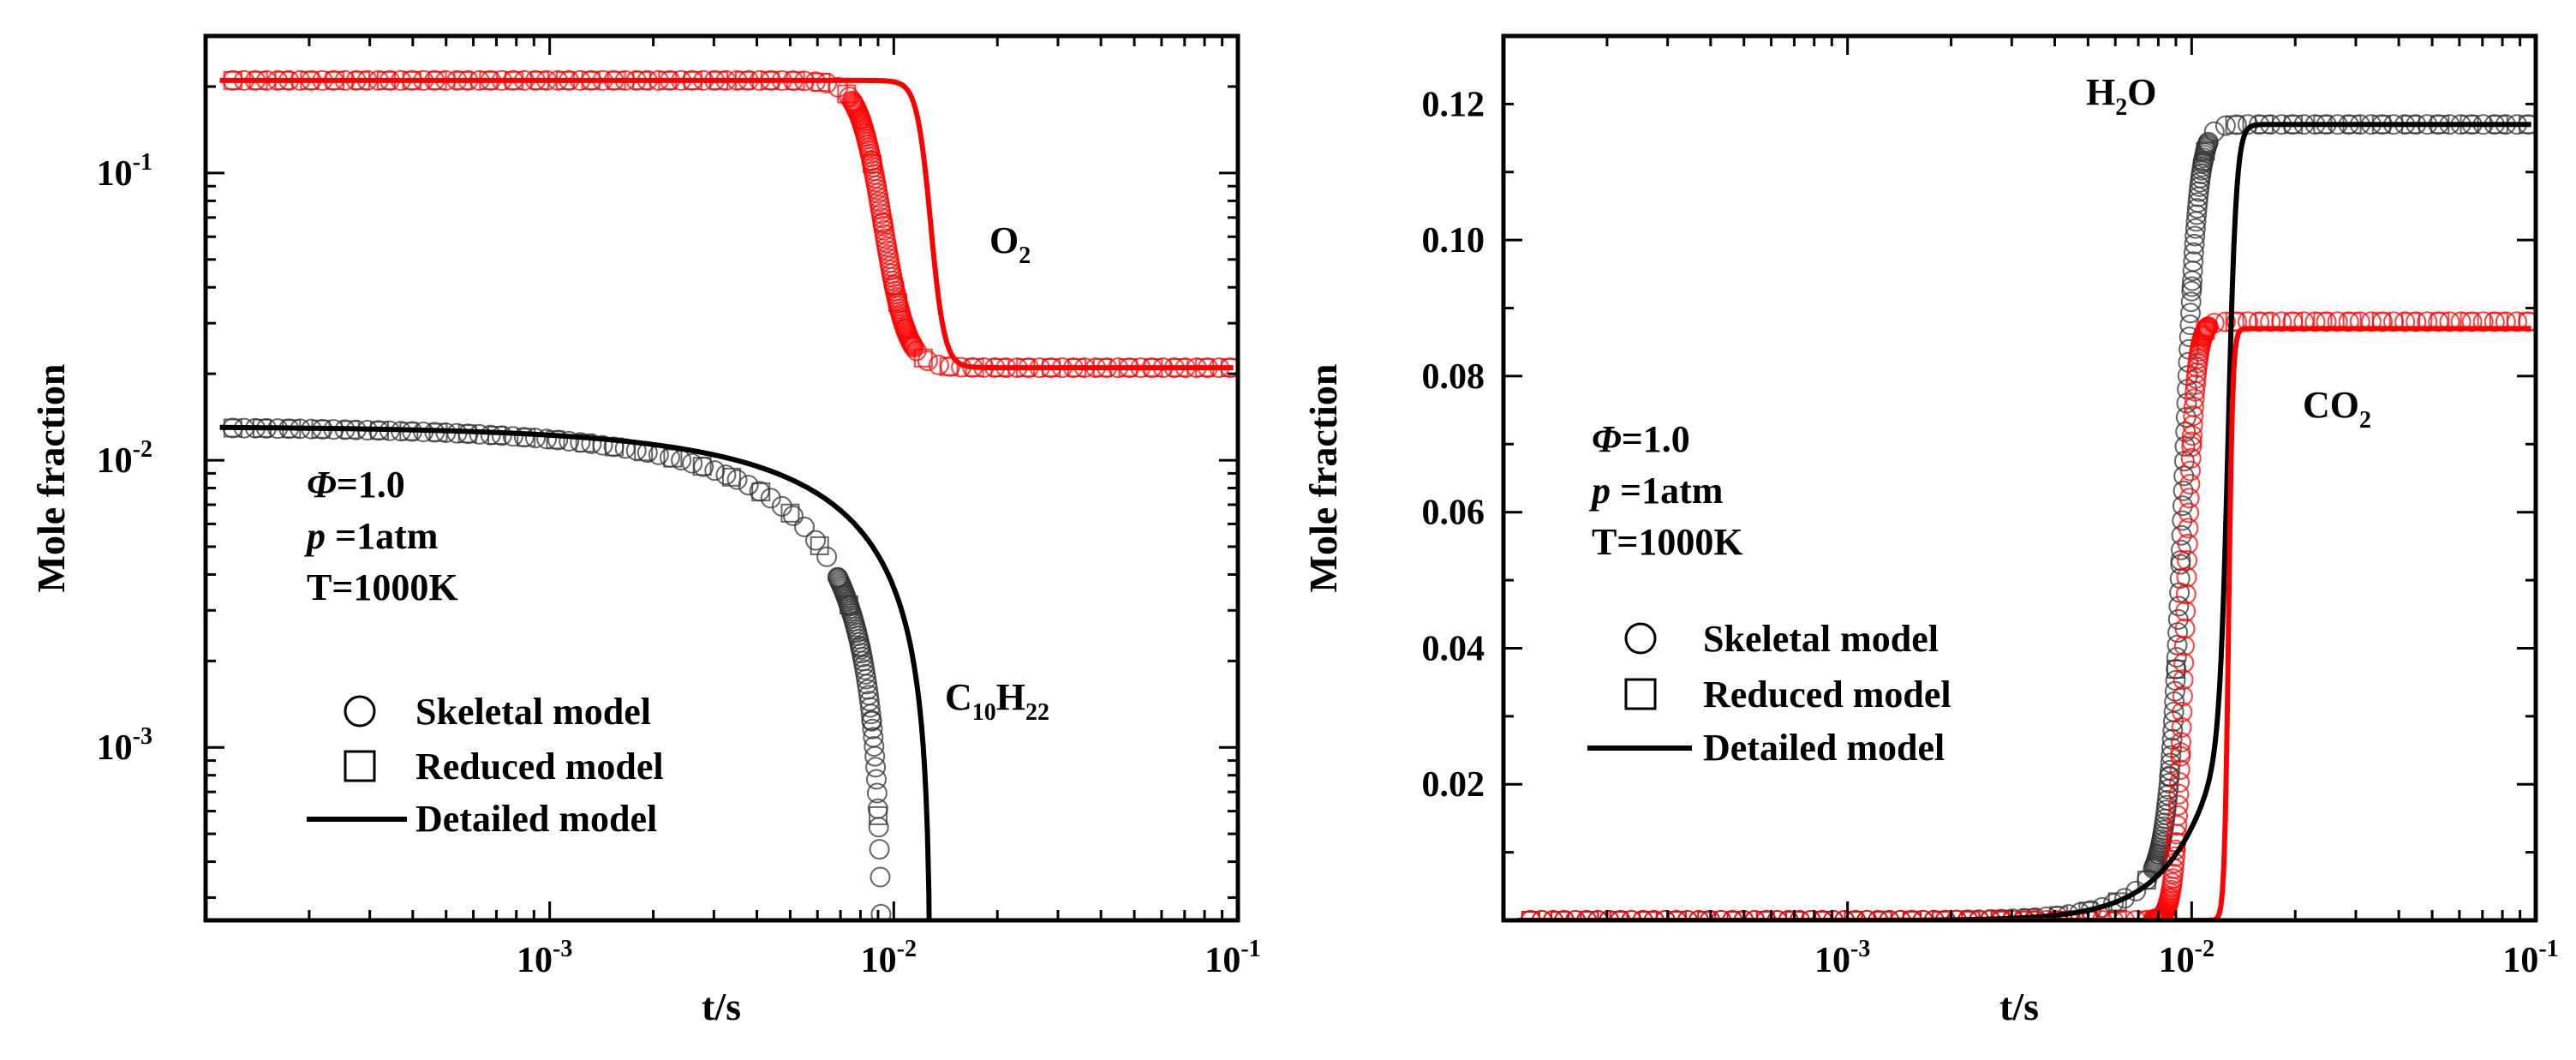  I want to click on left-legend-reduced: Reduced model, so click(540, 767).